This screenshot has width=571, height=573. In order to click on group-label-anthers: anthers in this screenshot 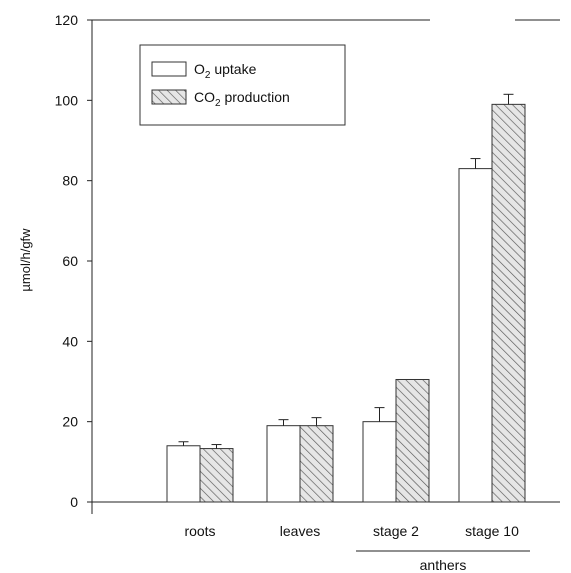, I will do `click(443, 565)`.